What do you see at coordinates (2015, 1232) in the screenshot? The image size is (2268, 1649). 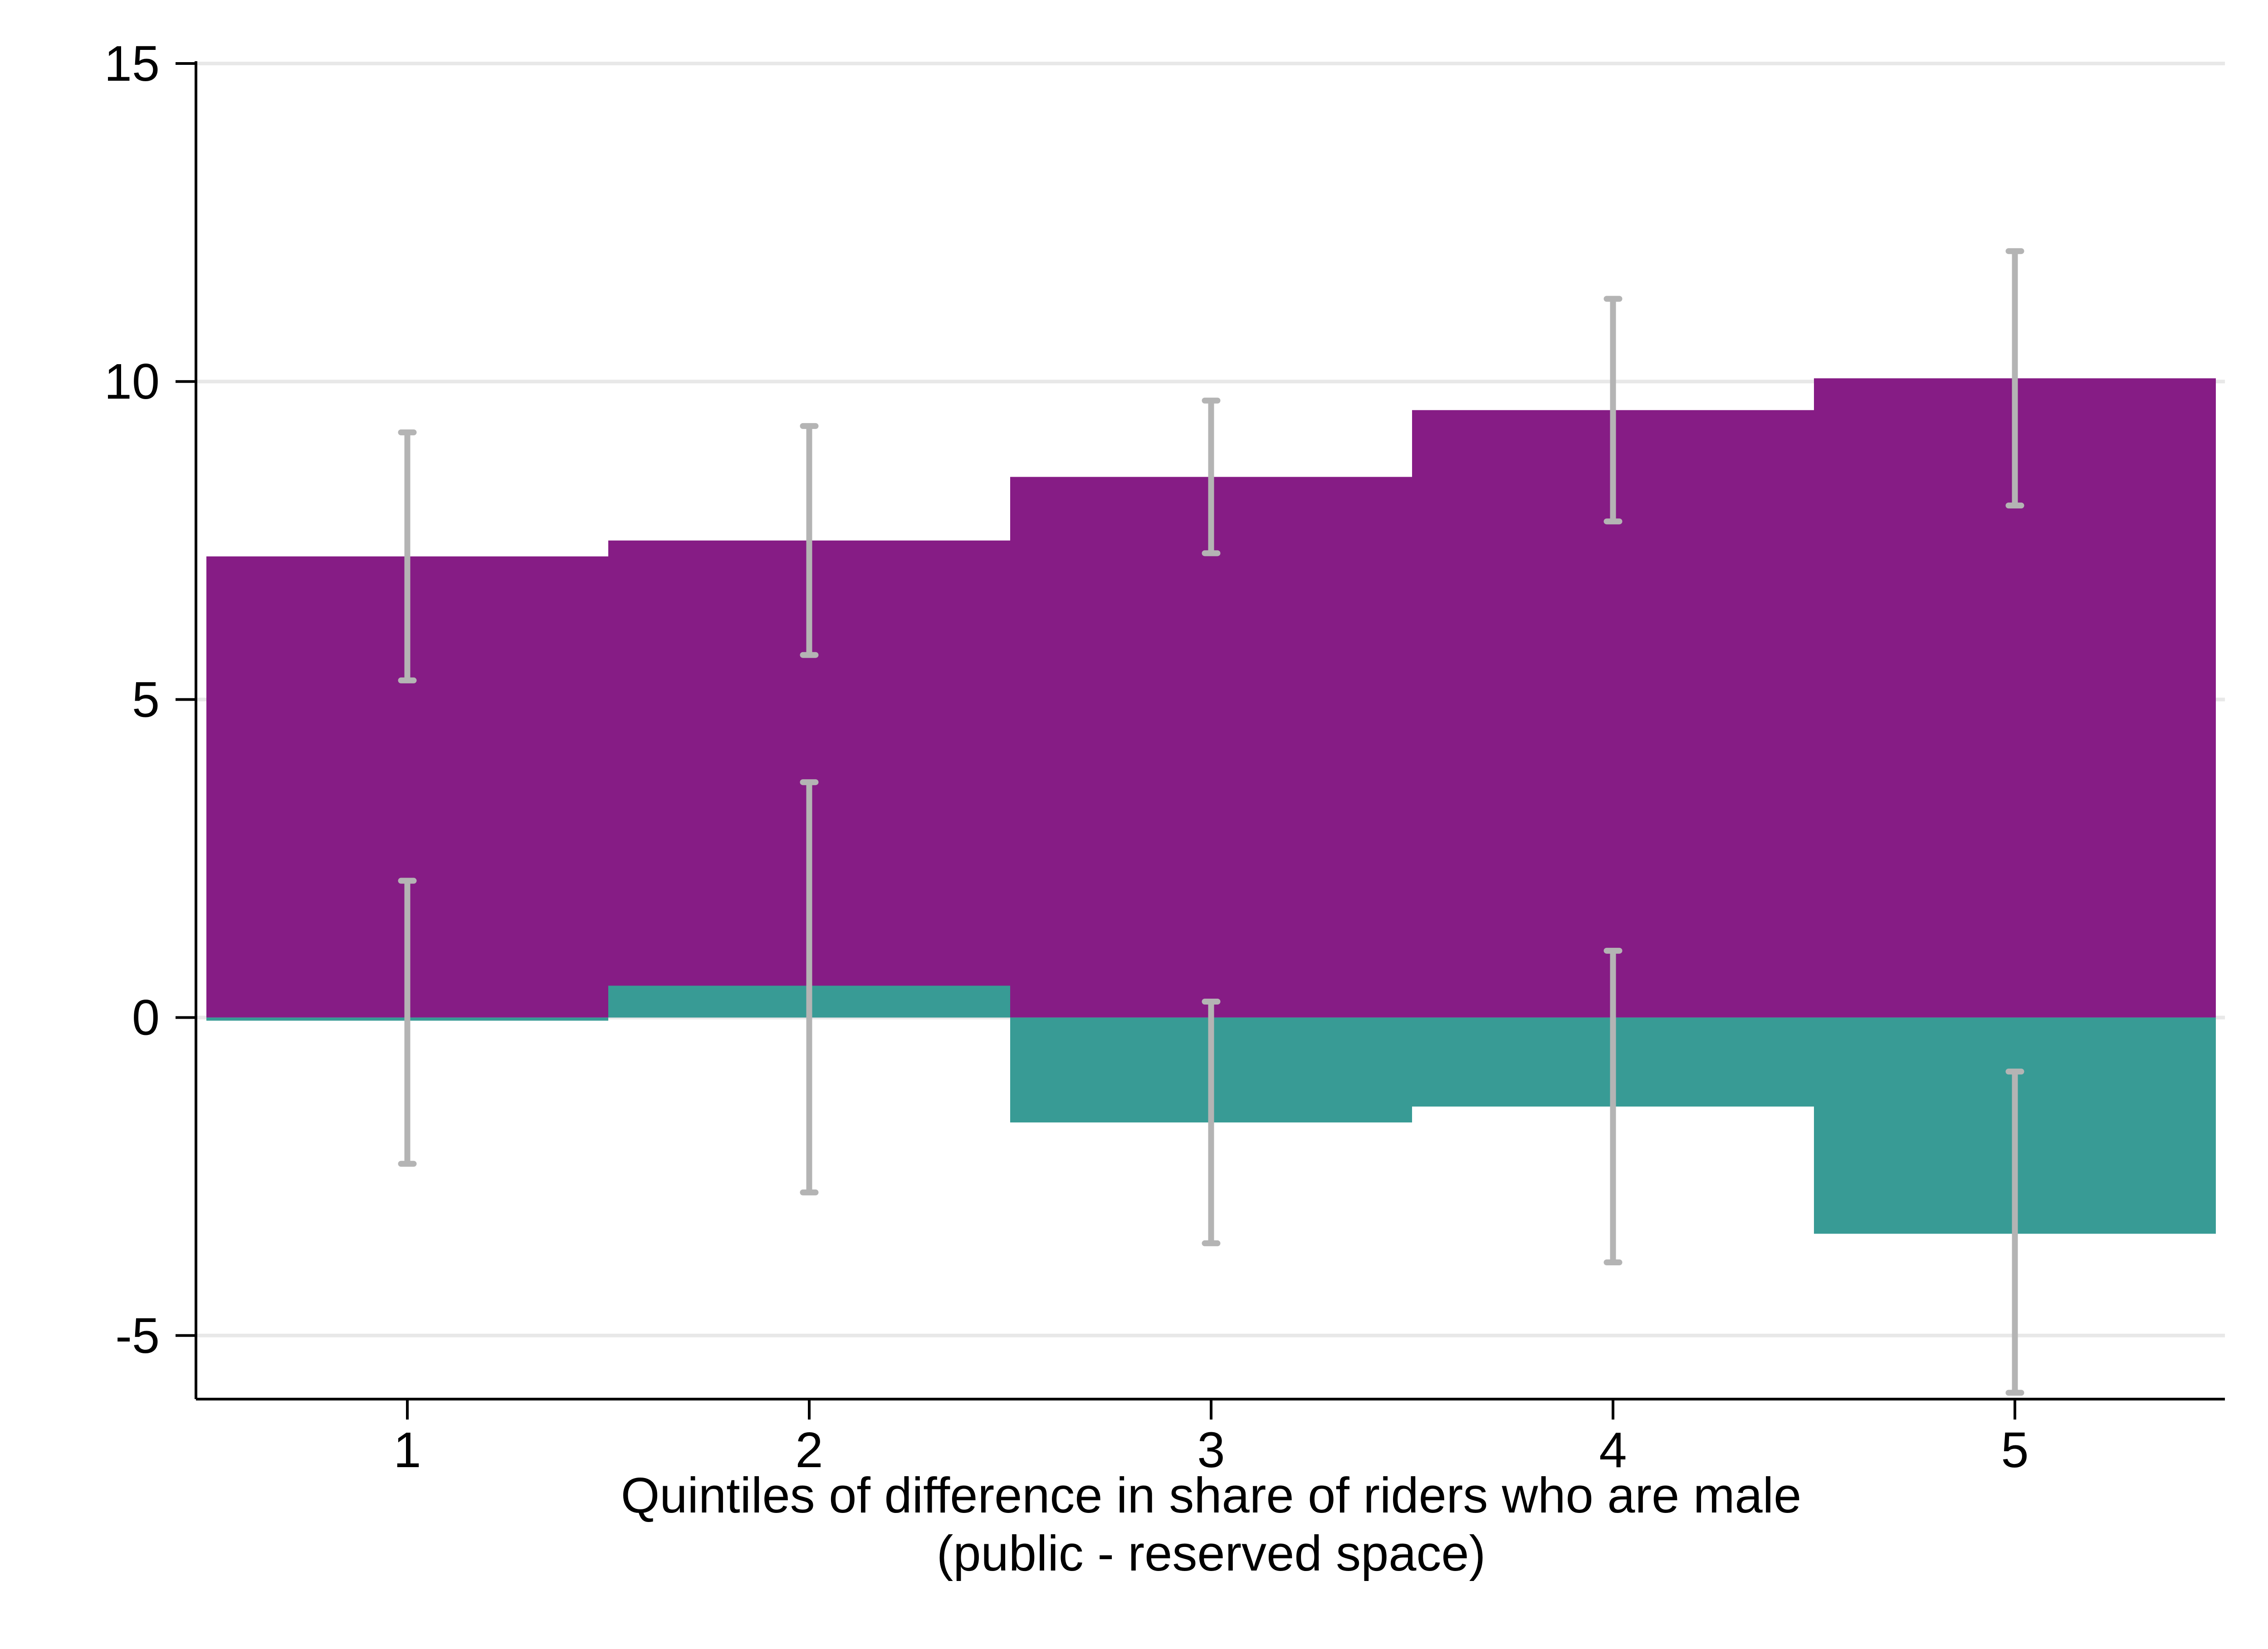 I see `error-bar-series2-q5` at bounding box center [2015, 1232].